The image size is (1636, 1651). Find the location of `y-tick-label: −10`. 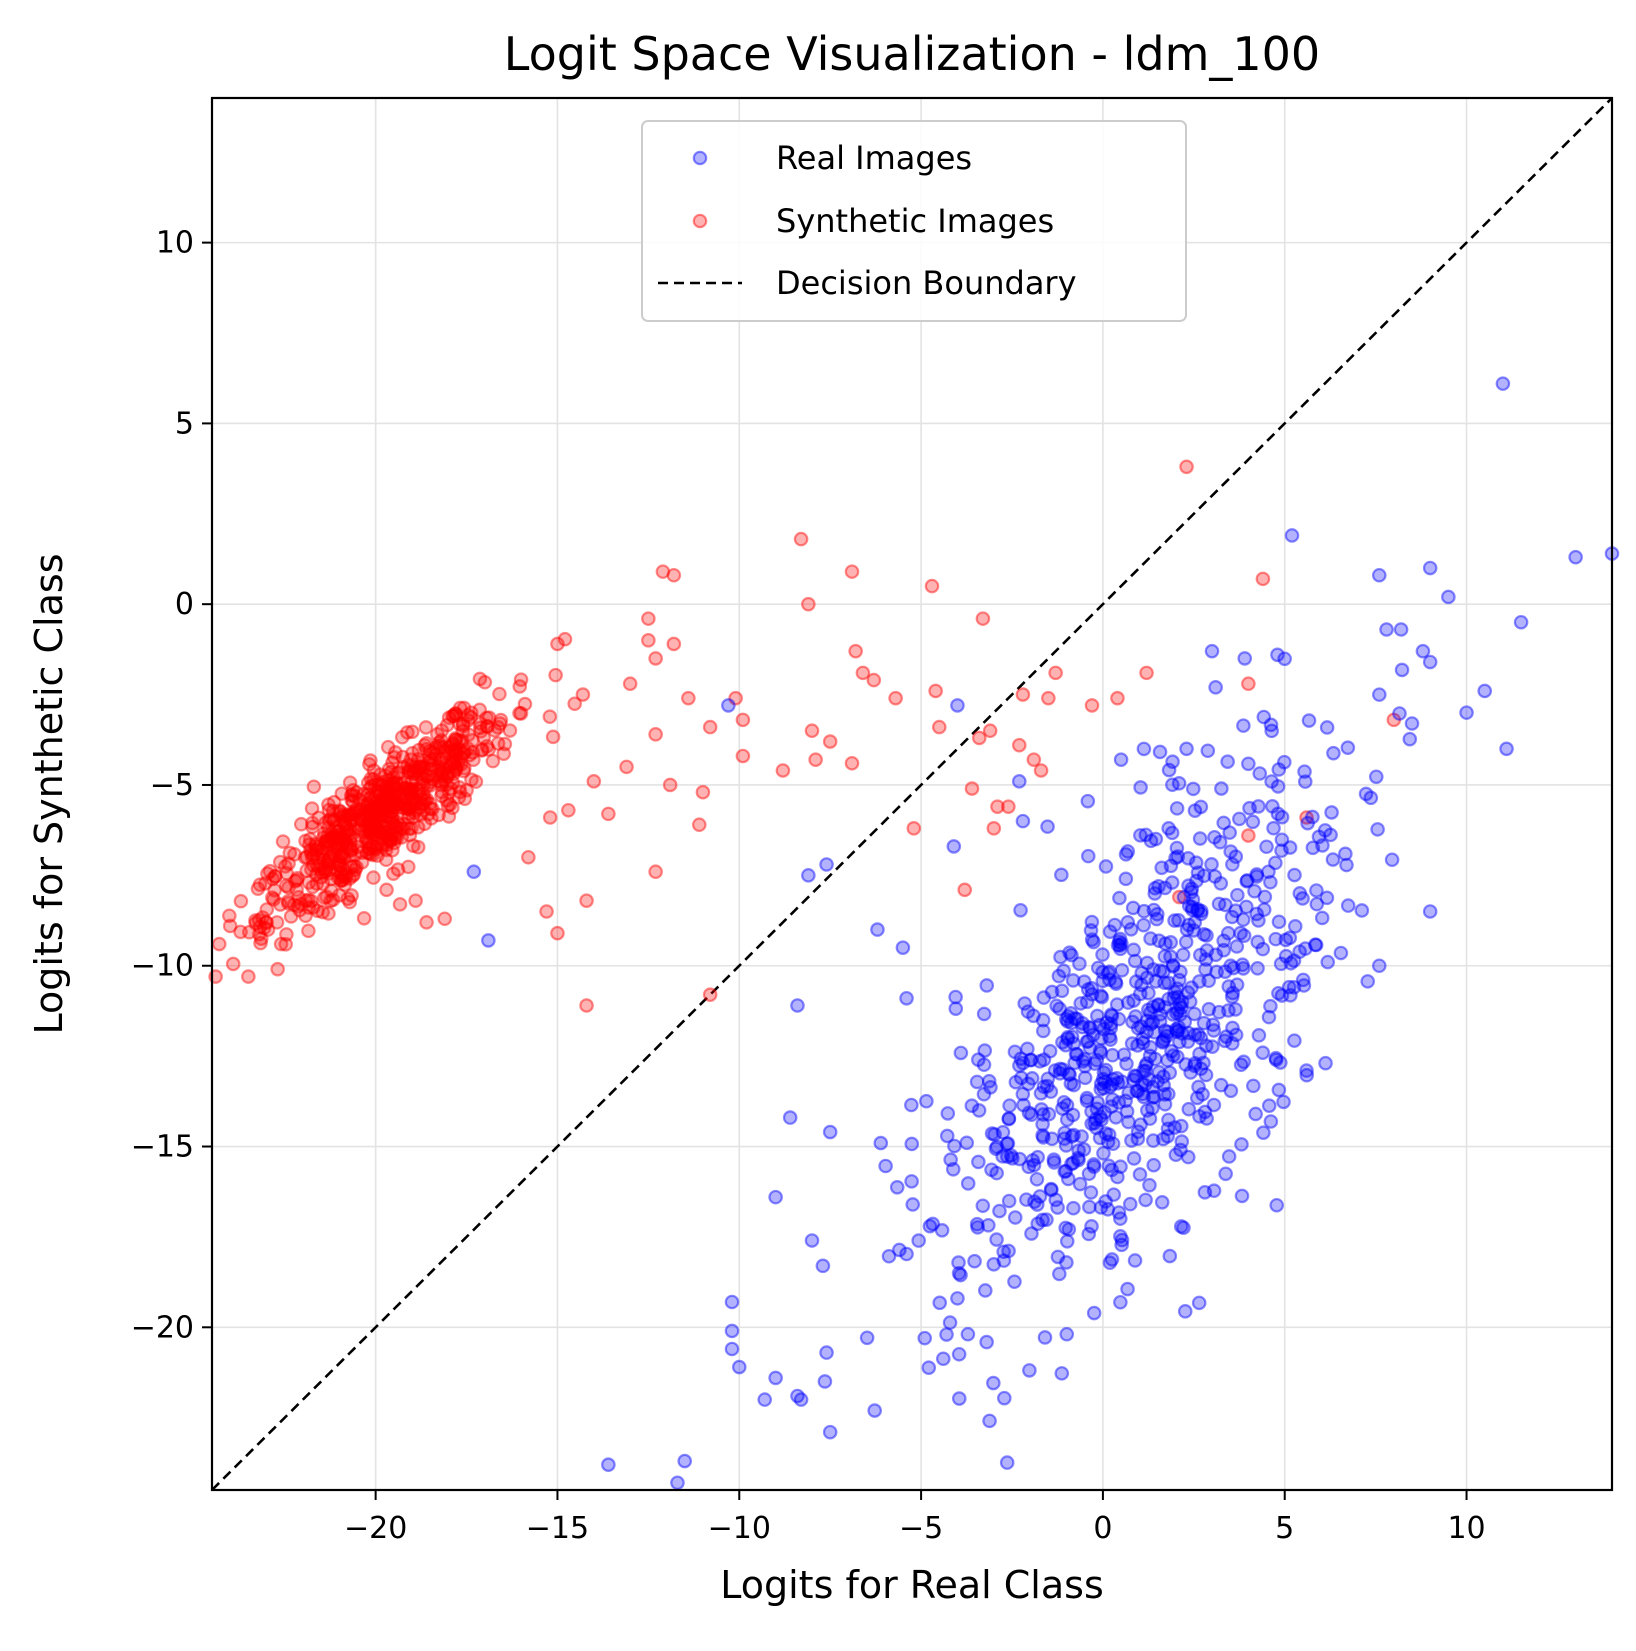

y-tick-label: −10 is located at coordinates (162, 966).